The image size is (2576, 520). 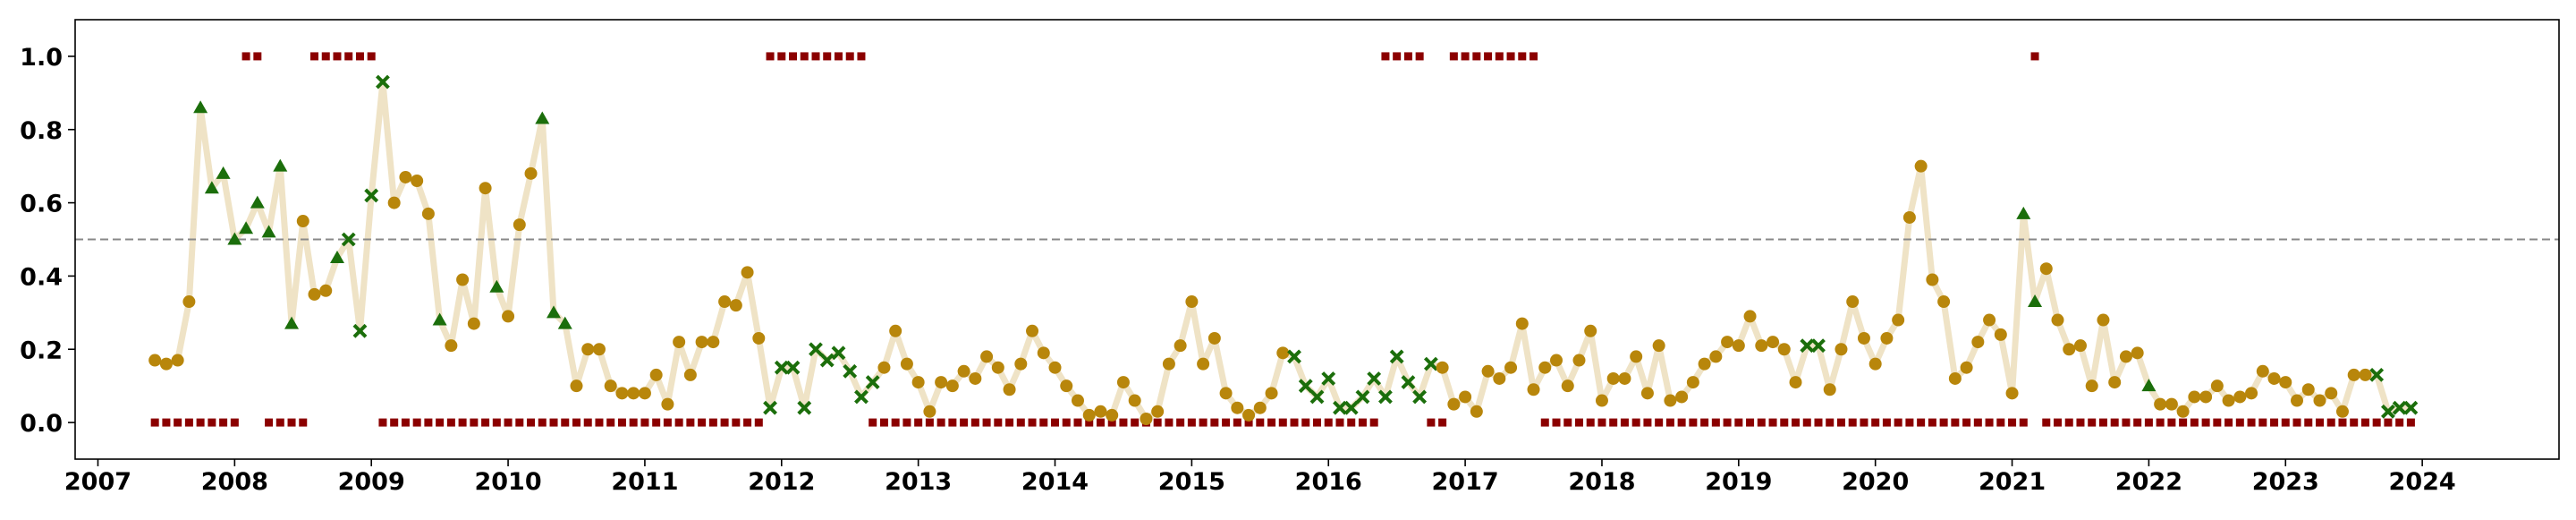 What do you see at coordinates (97, 482) in the screenshot?
I see `x-tick-label: 2007` at bounding box center [97, 482].